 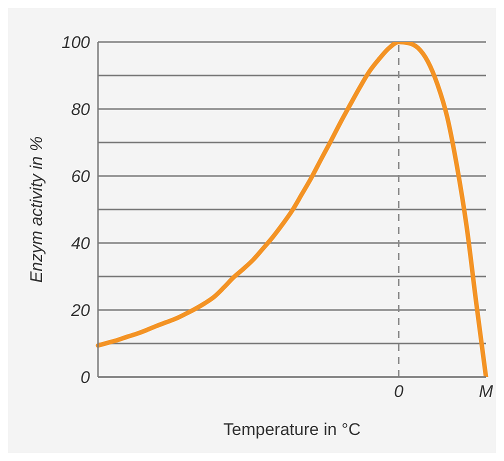 I want to click on y-axis-title: Enzym activity in %, so click(x=36, y=209).